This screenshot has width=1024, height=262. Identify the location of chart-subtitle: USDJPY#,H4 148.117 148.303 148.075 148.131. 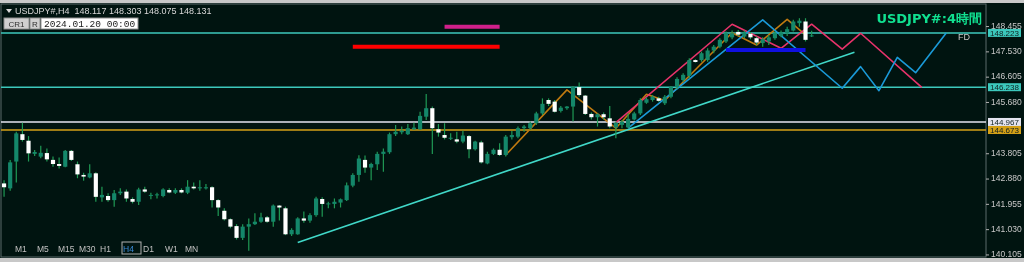
(113, 11).